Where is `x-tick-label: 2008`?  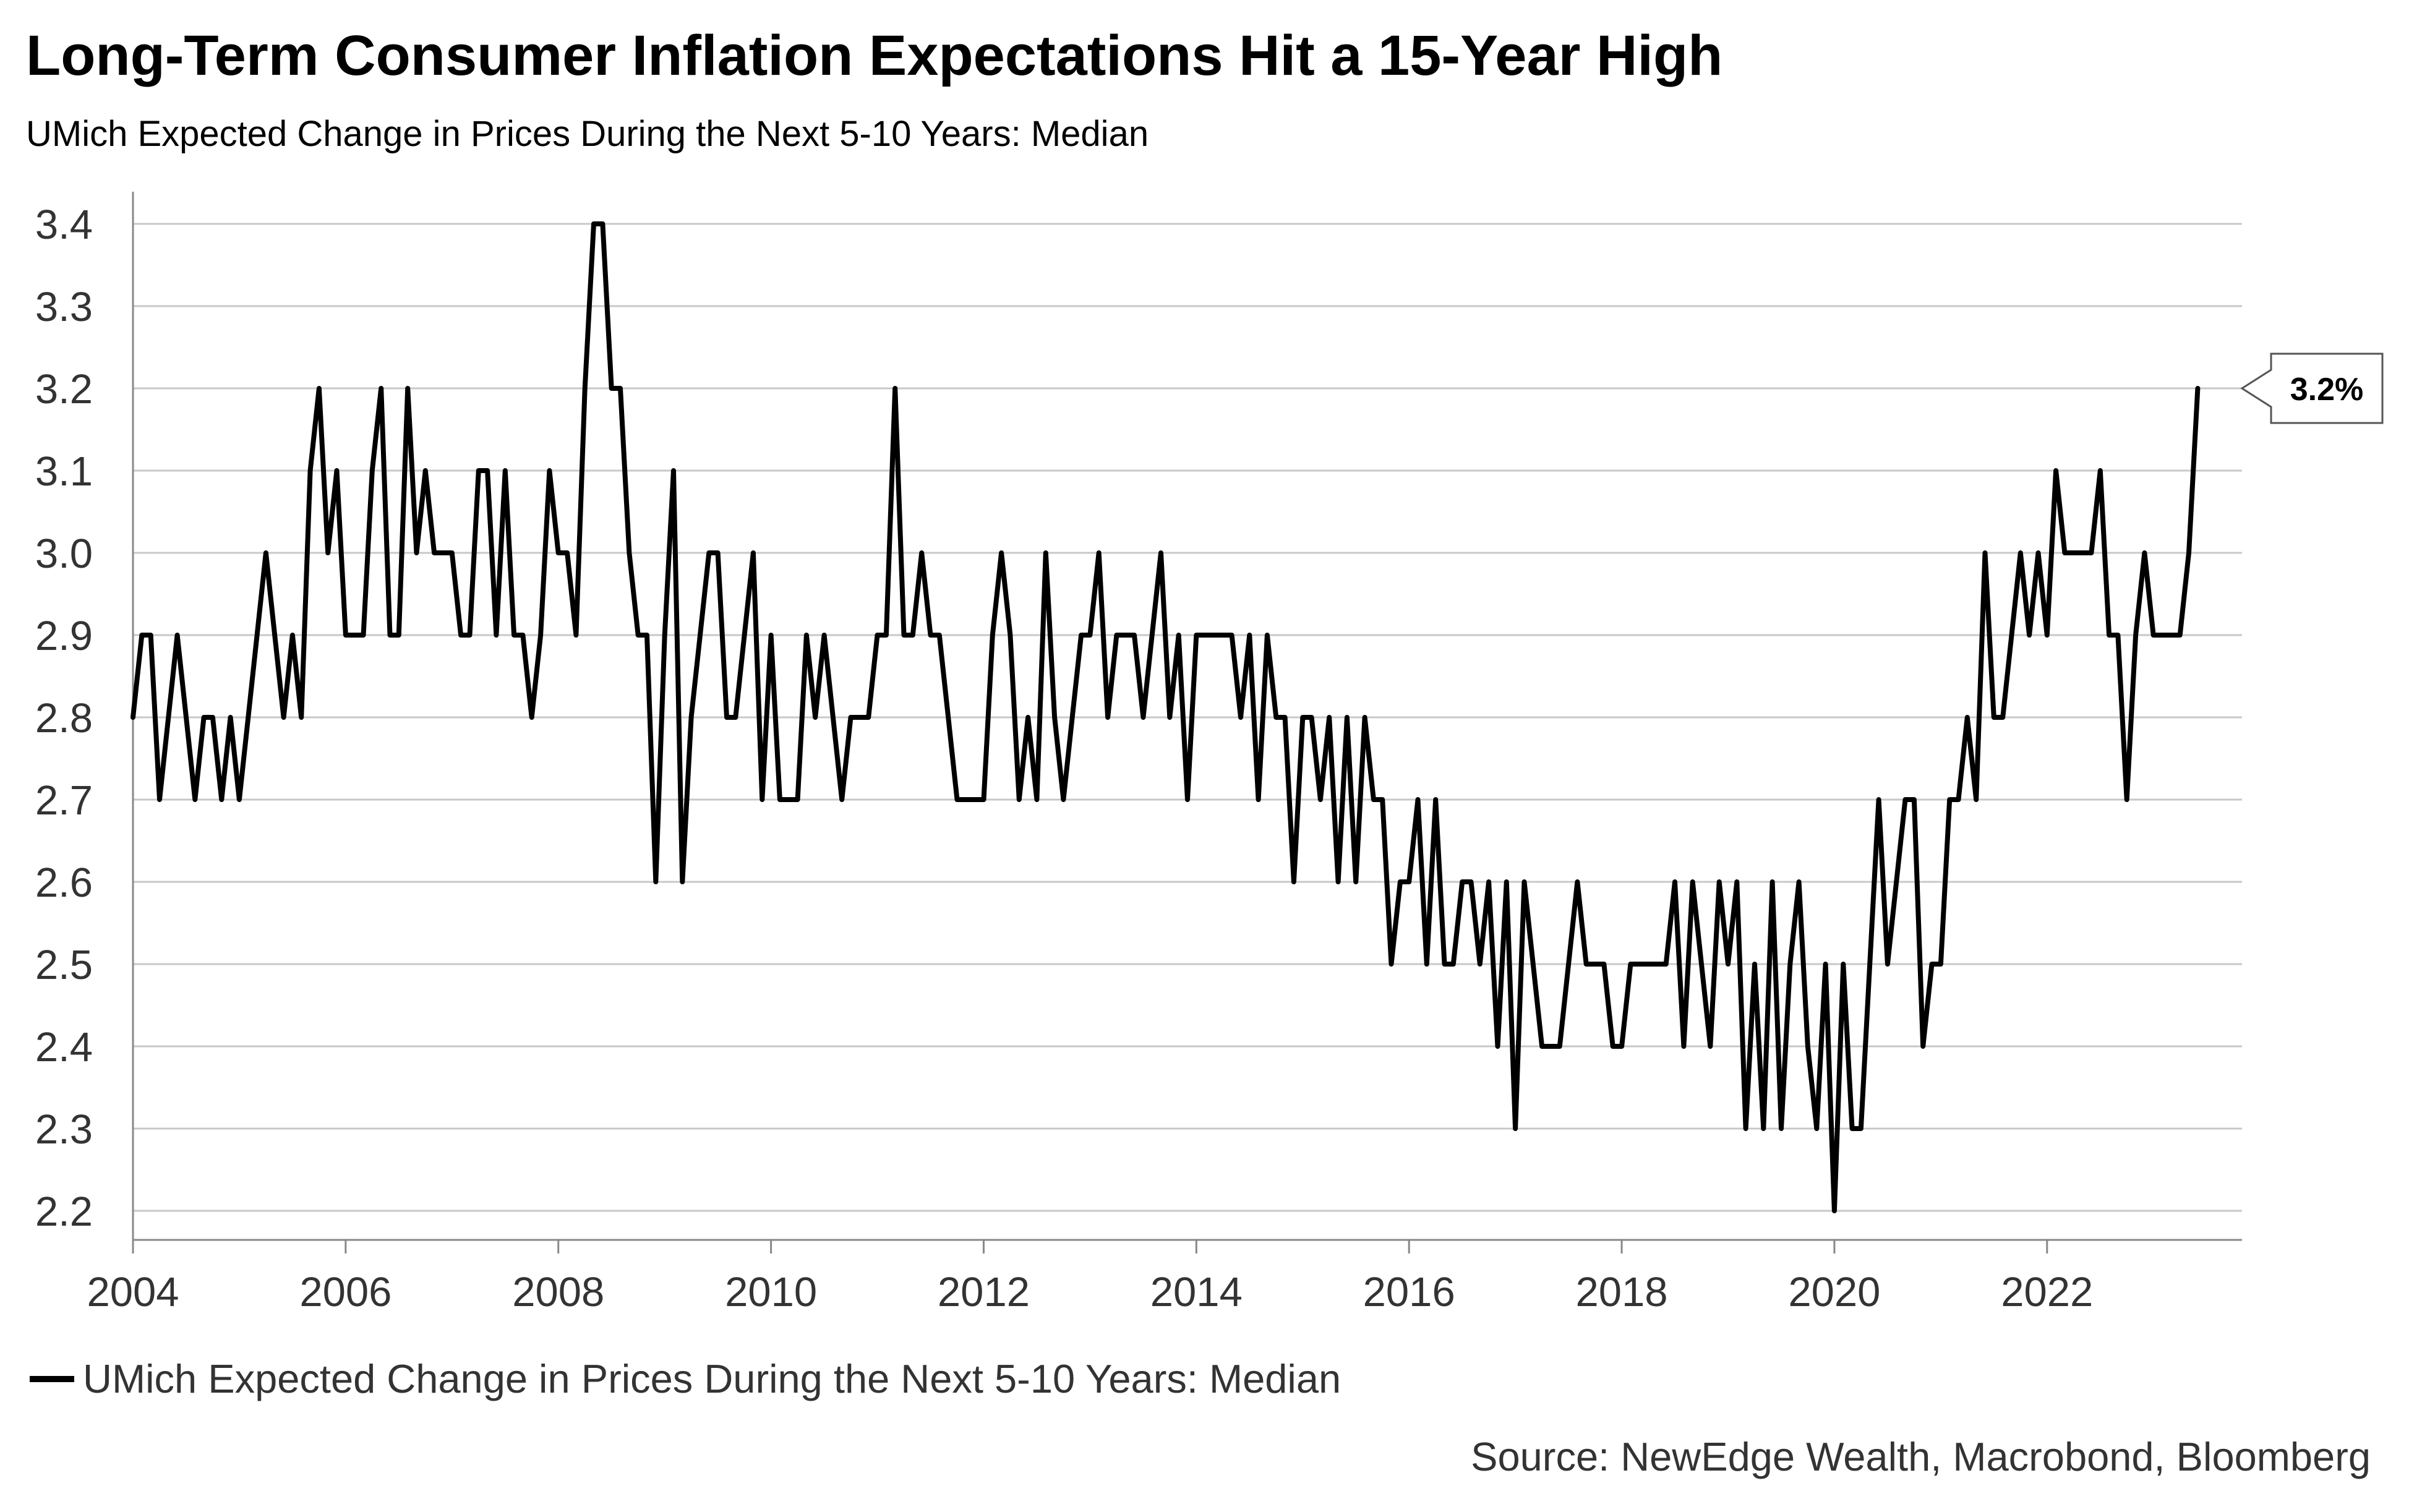
x-tick-label: 2008 is located at coordinates (558, 1292).